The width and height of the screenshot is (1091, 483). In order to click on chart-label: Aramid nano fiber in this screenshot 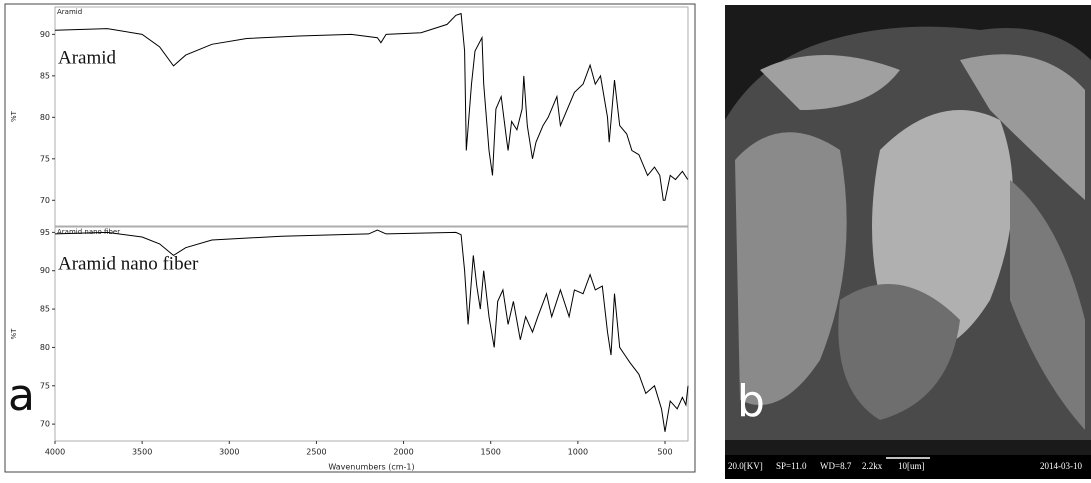, I will do `click(88, 232)`.